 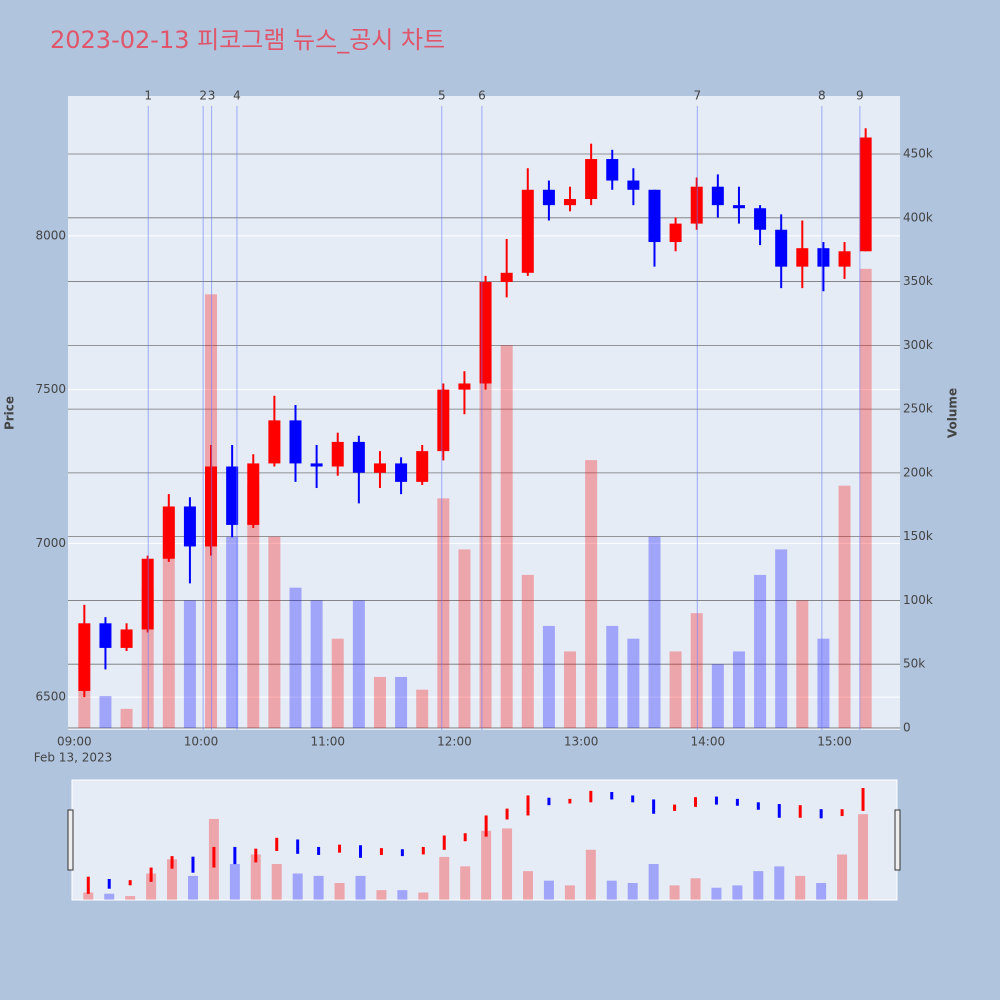 What do you see at coordinates (50, 697) in the screenshot?
I see `y-tick-label: 6500` at bounding box center [50, 697].